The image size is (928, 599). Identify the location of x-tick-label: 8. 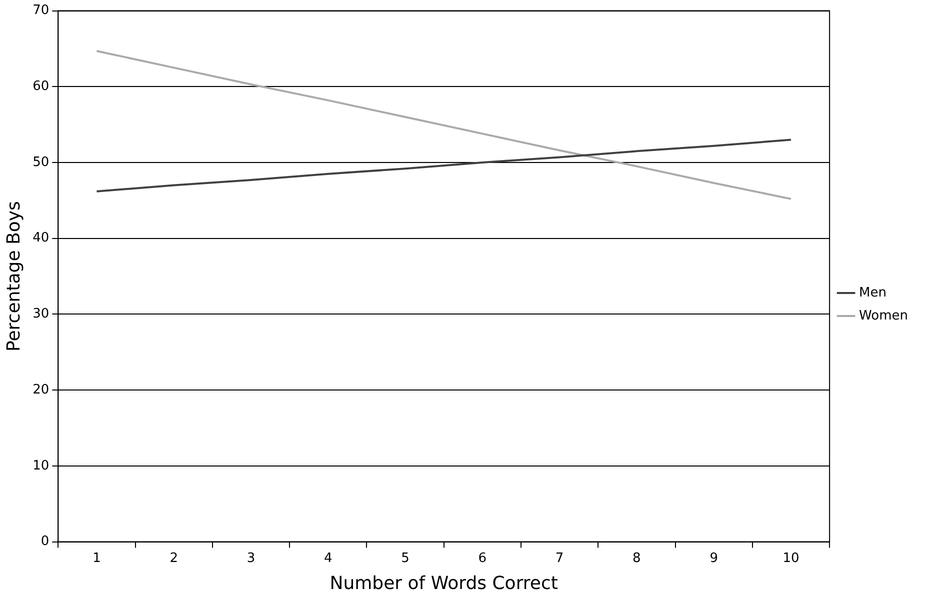
(636, 558).